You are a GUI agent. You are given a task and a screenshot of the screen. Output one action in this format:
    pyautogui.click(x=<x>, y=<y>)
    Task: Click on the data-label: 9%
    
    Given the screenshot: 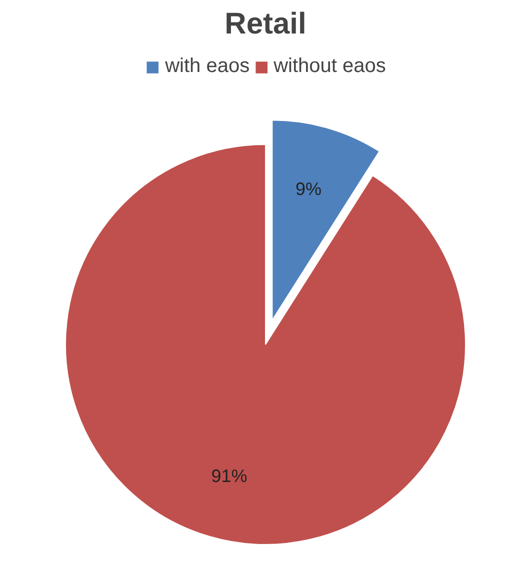 What is the action you would take?
    pyautogui.click(x=308, y=188)
    